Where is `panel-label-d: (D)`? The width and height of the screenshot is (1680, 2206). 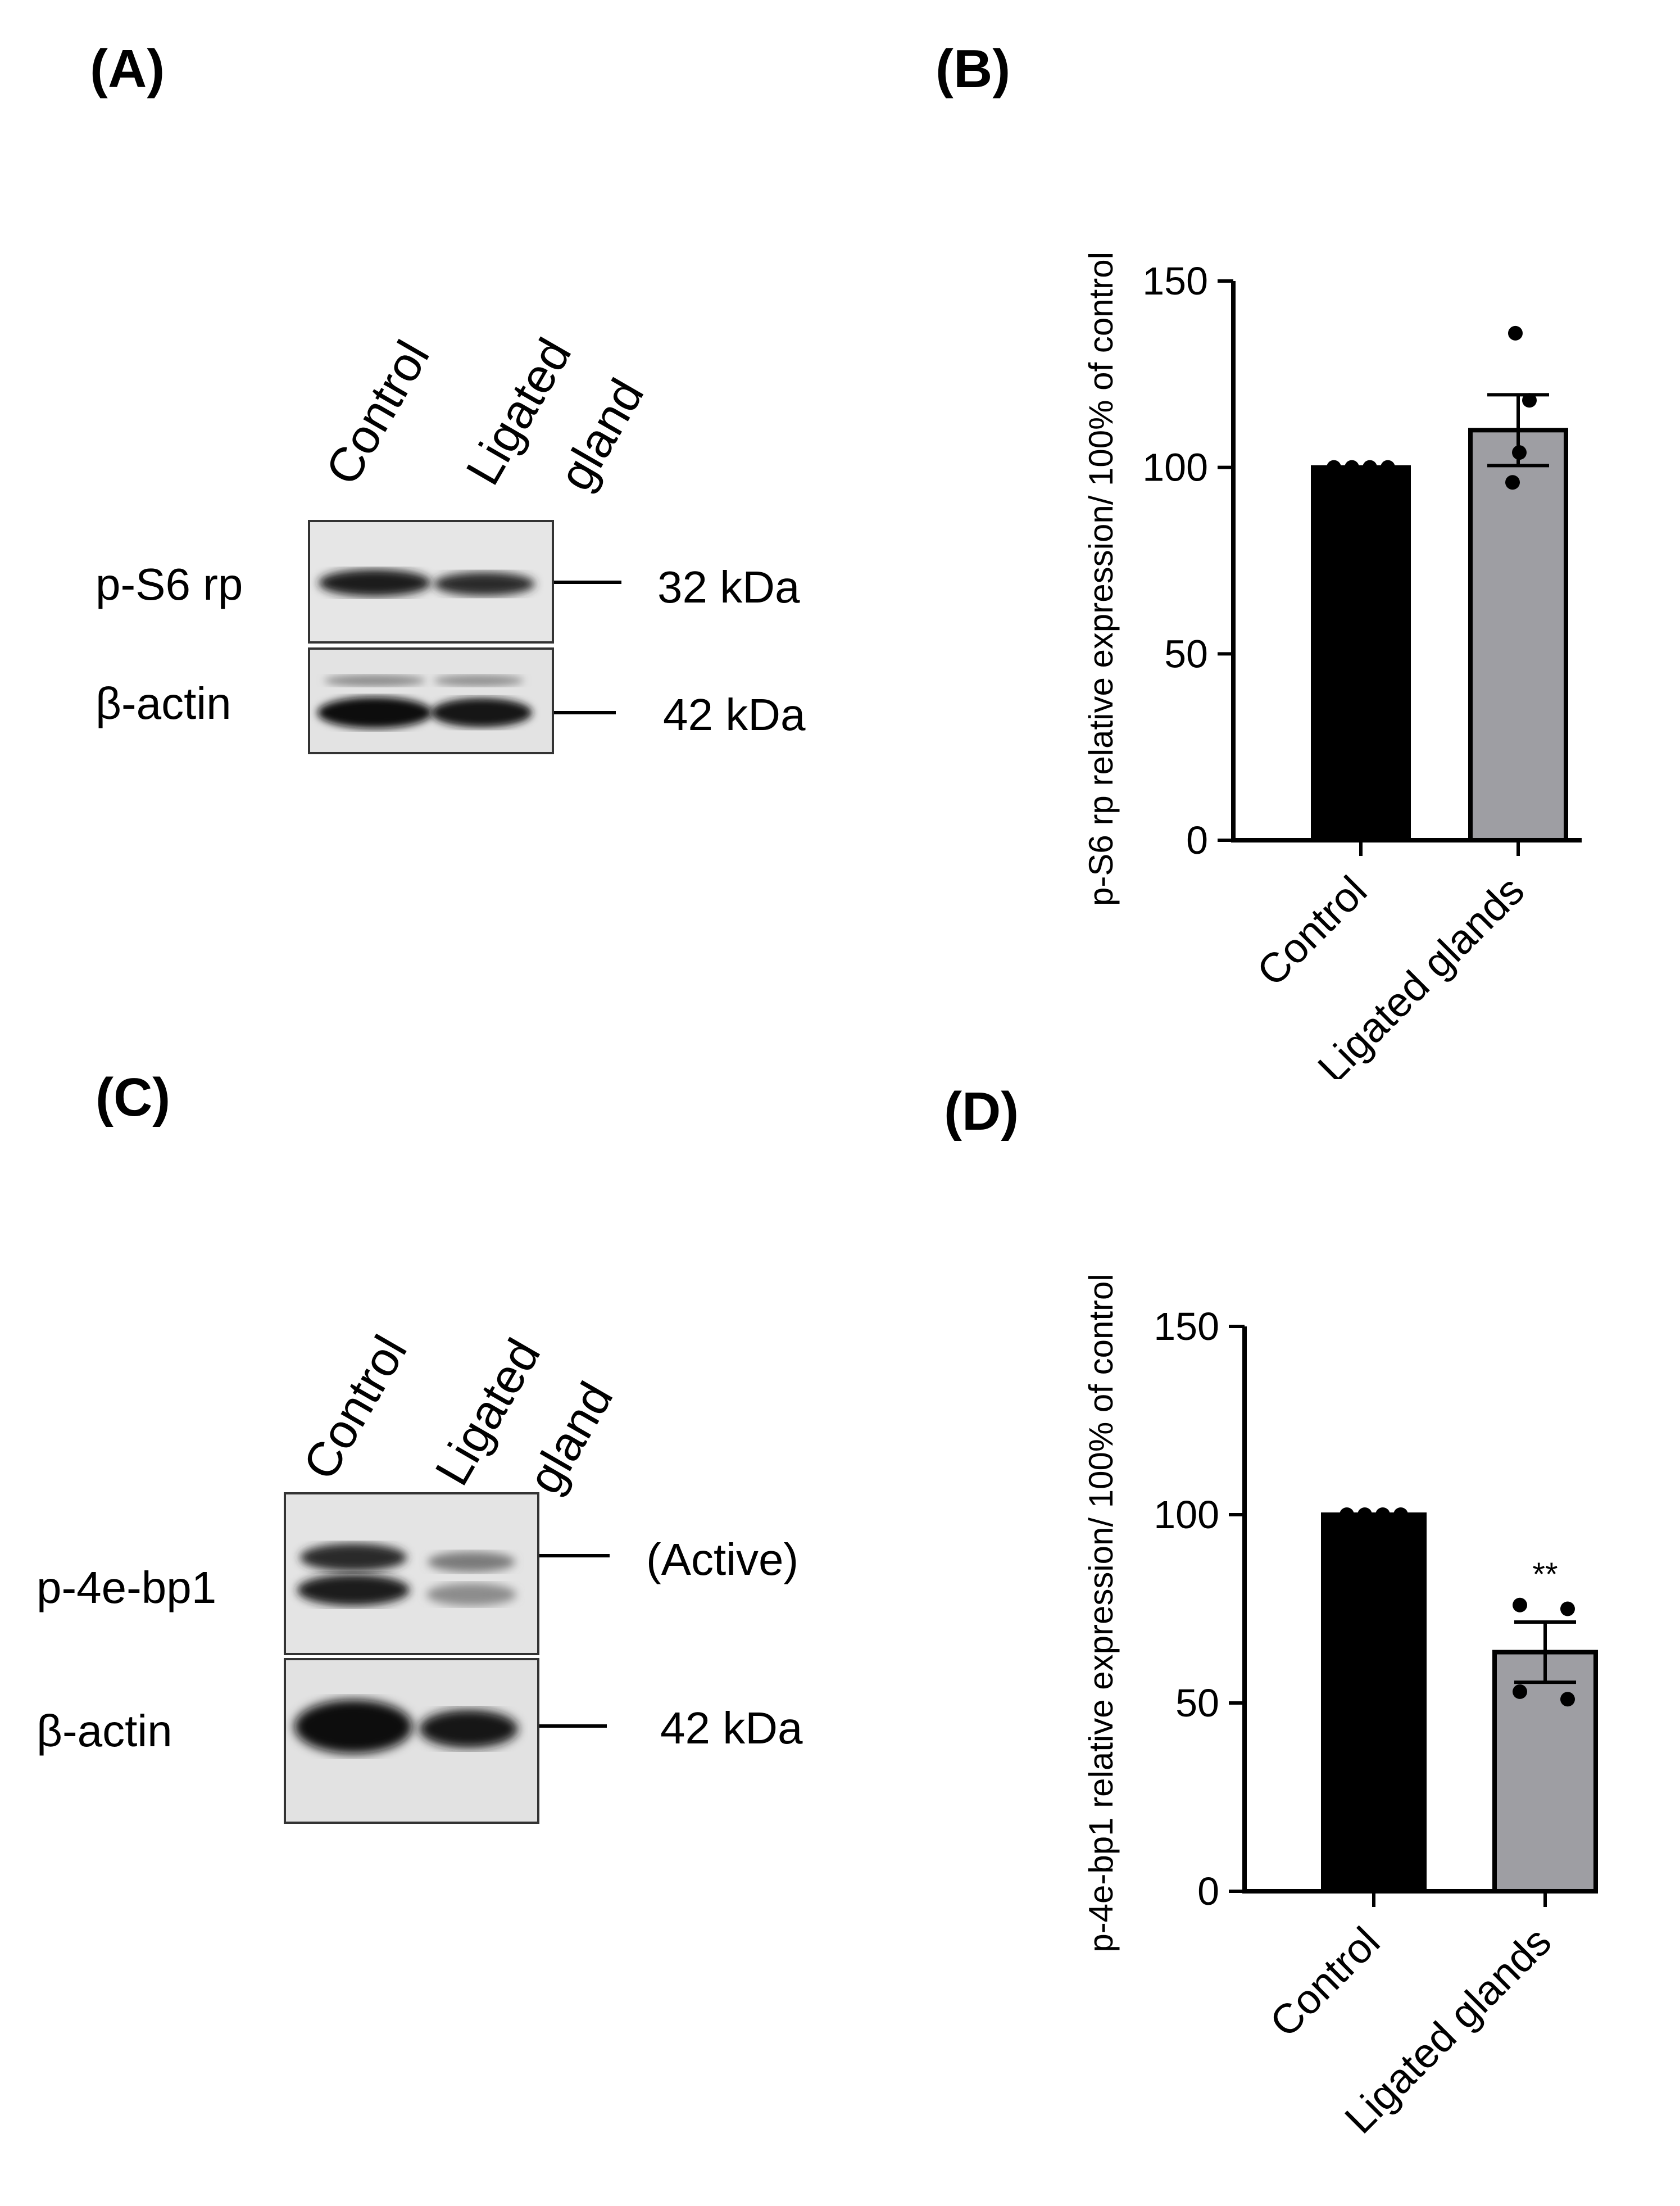
panel-label-d: (D) is located at coordinates (981, 1111).